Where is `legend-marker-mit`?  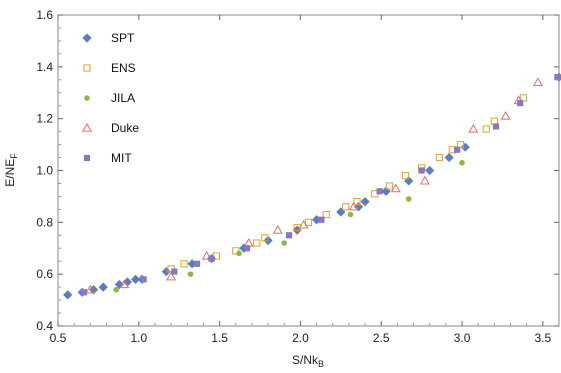 legend-marker-mit is located at coordinates (87, 158).